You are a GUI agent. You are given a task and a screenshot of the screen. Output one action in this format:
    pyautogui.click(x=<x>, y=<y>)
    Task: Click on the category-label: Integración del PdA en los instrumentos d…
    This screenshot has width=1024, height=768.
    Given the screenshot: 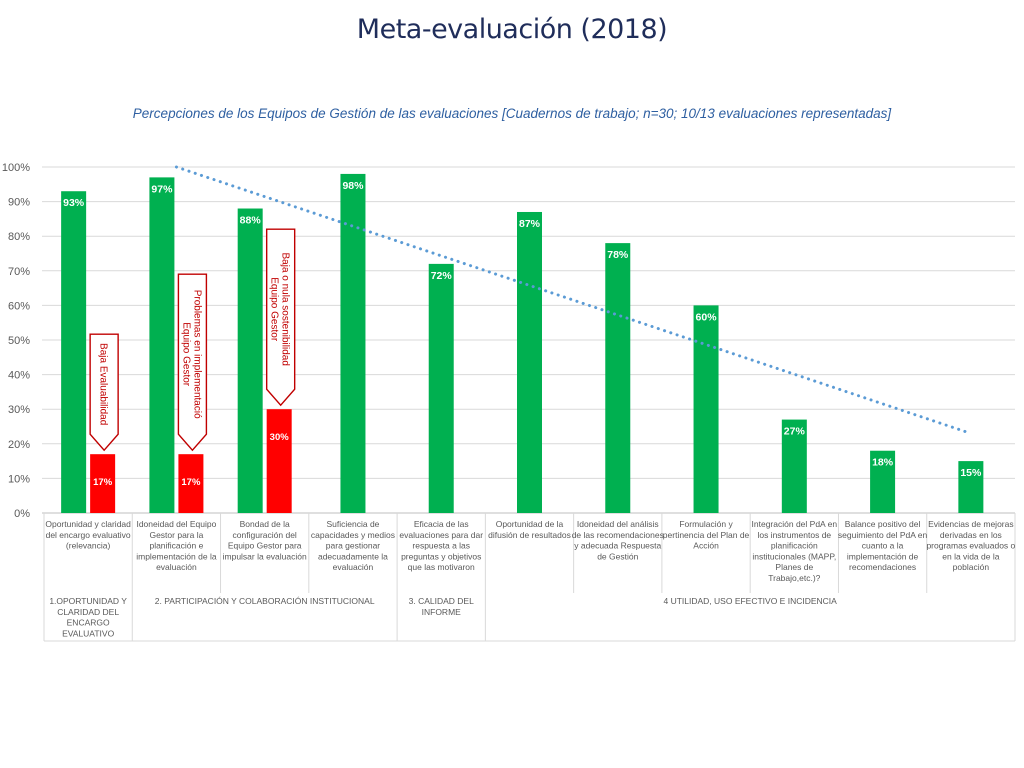 What is the action you would take?
    pyautogui.click(x=795, y=551)
    